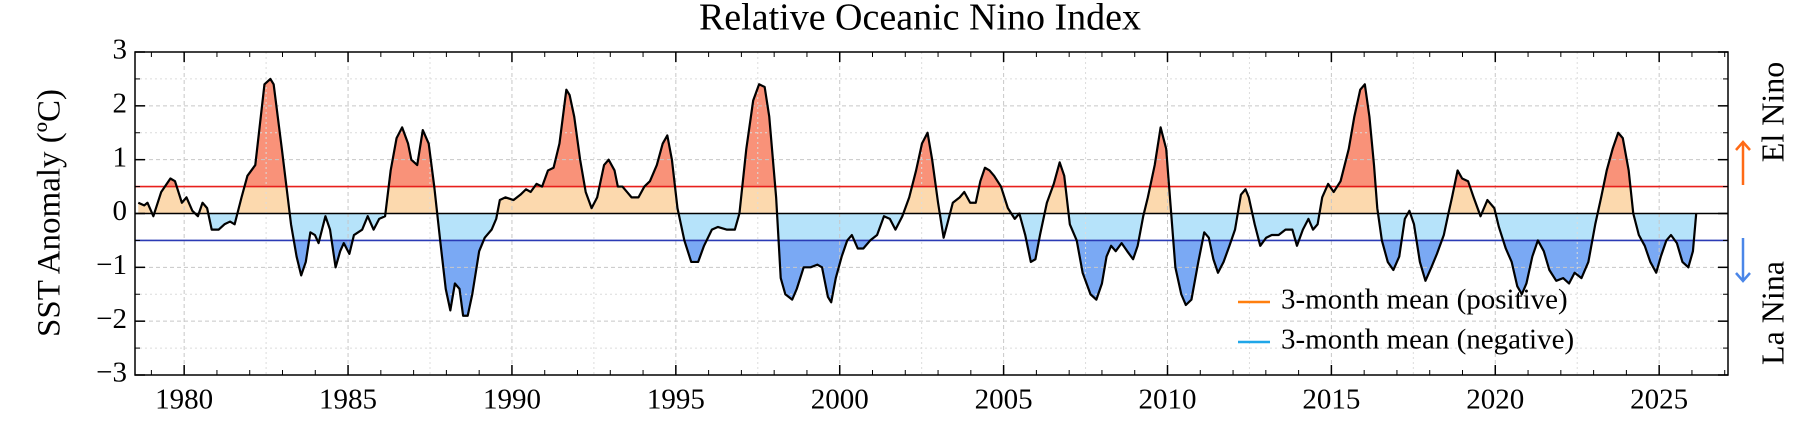 This screenshot has height=430, width=1800. I want to click on el-nino-label: El Nino, so click(1772, 112).